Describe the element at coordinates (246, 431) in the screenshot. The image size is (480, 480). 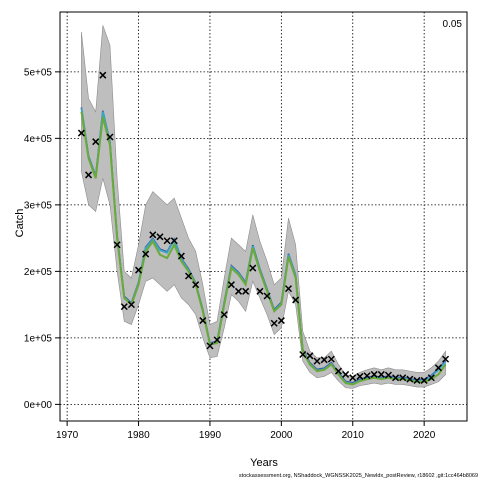
I see `x-axis: 1970 1980 1990 2000 2010 2020` at that location.